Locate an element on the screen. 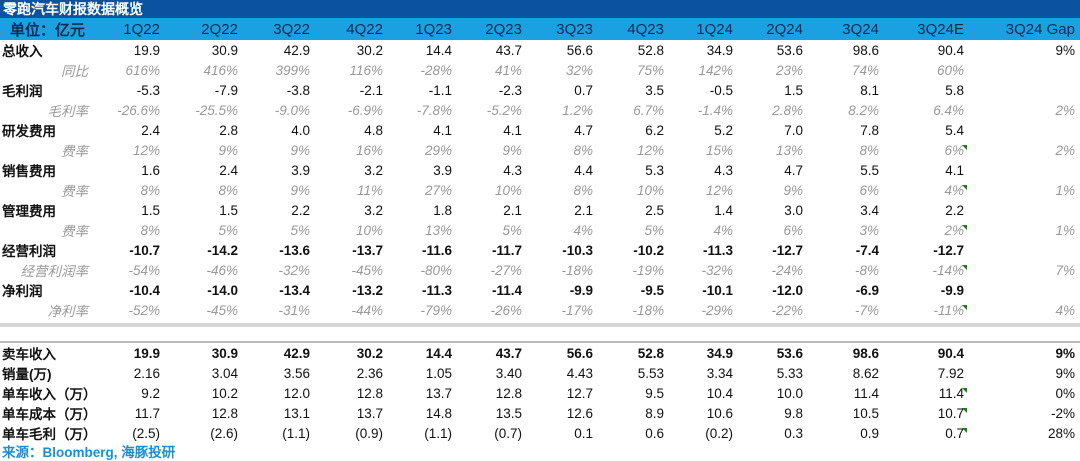 This screenshot has height=461, width=1080. cell-value: 5.4 is located at coordinates (954, 130).